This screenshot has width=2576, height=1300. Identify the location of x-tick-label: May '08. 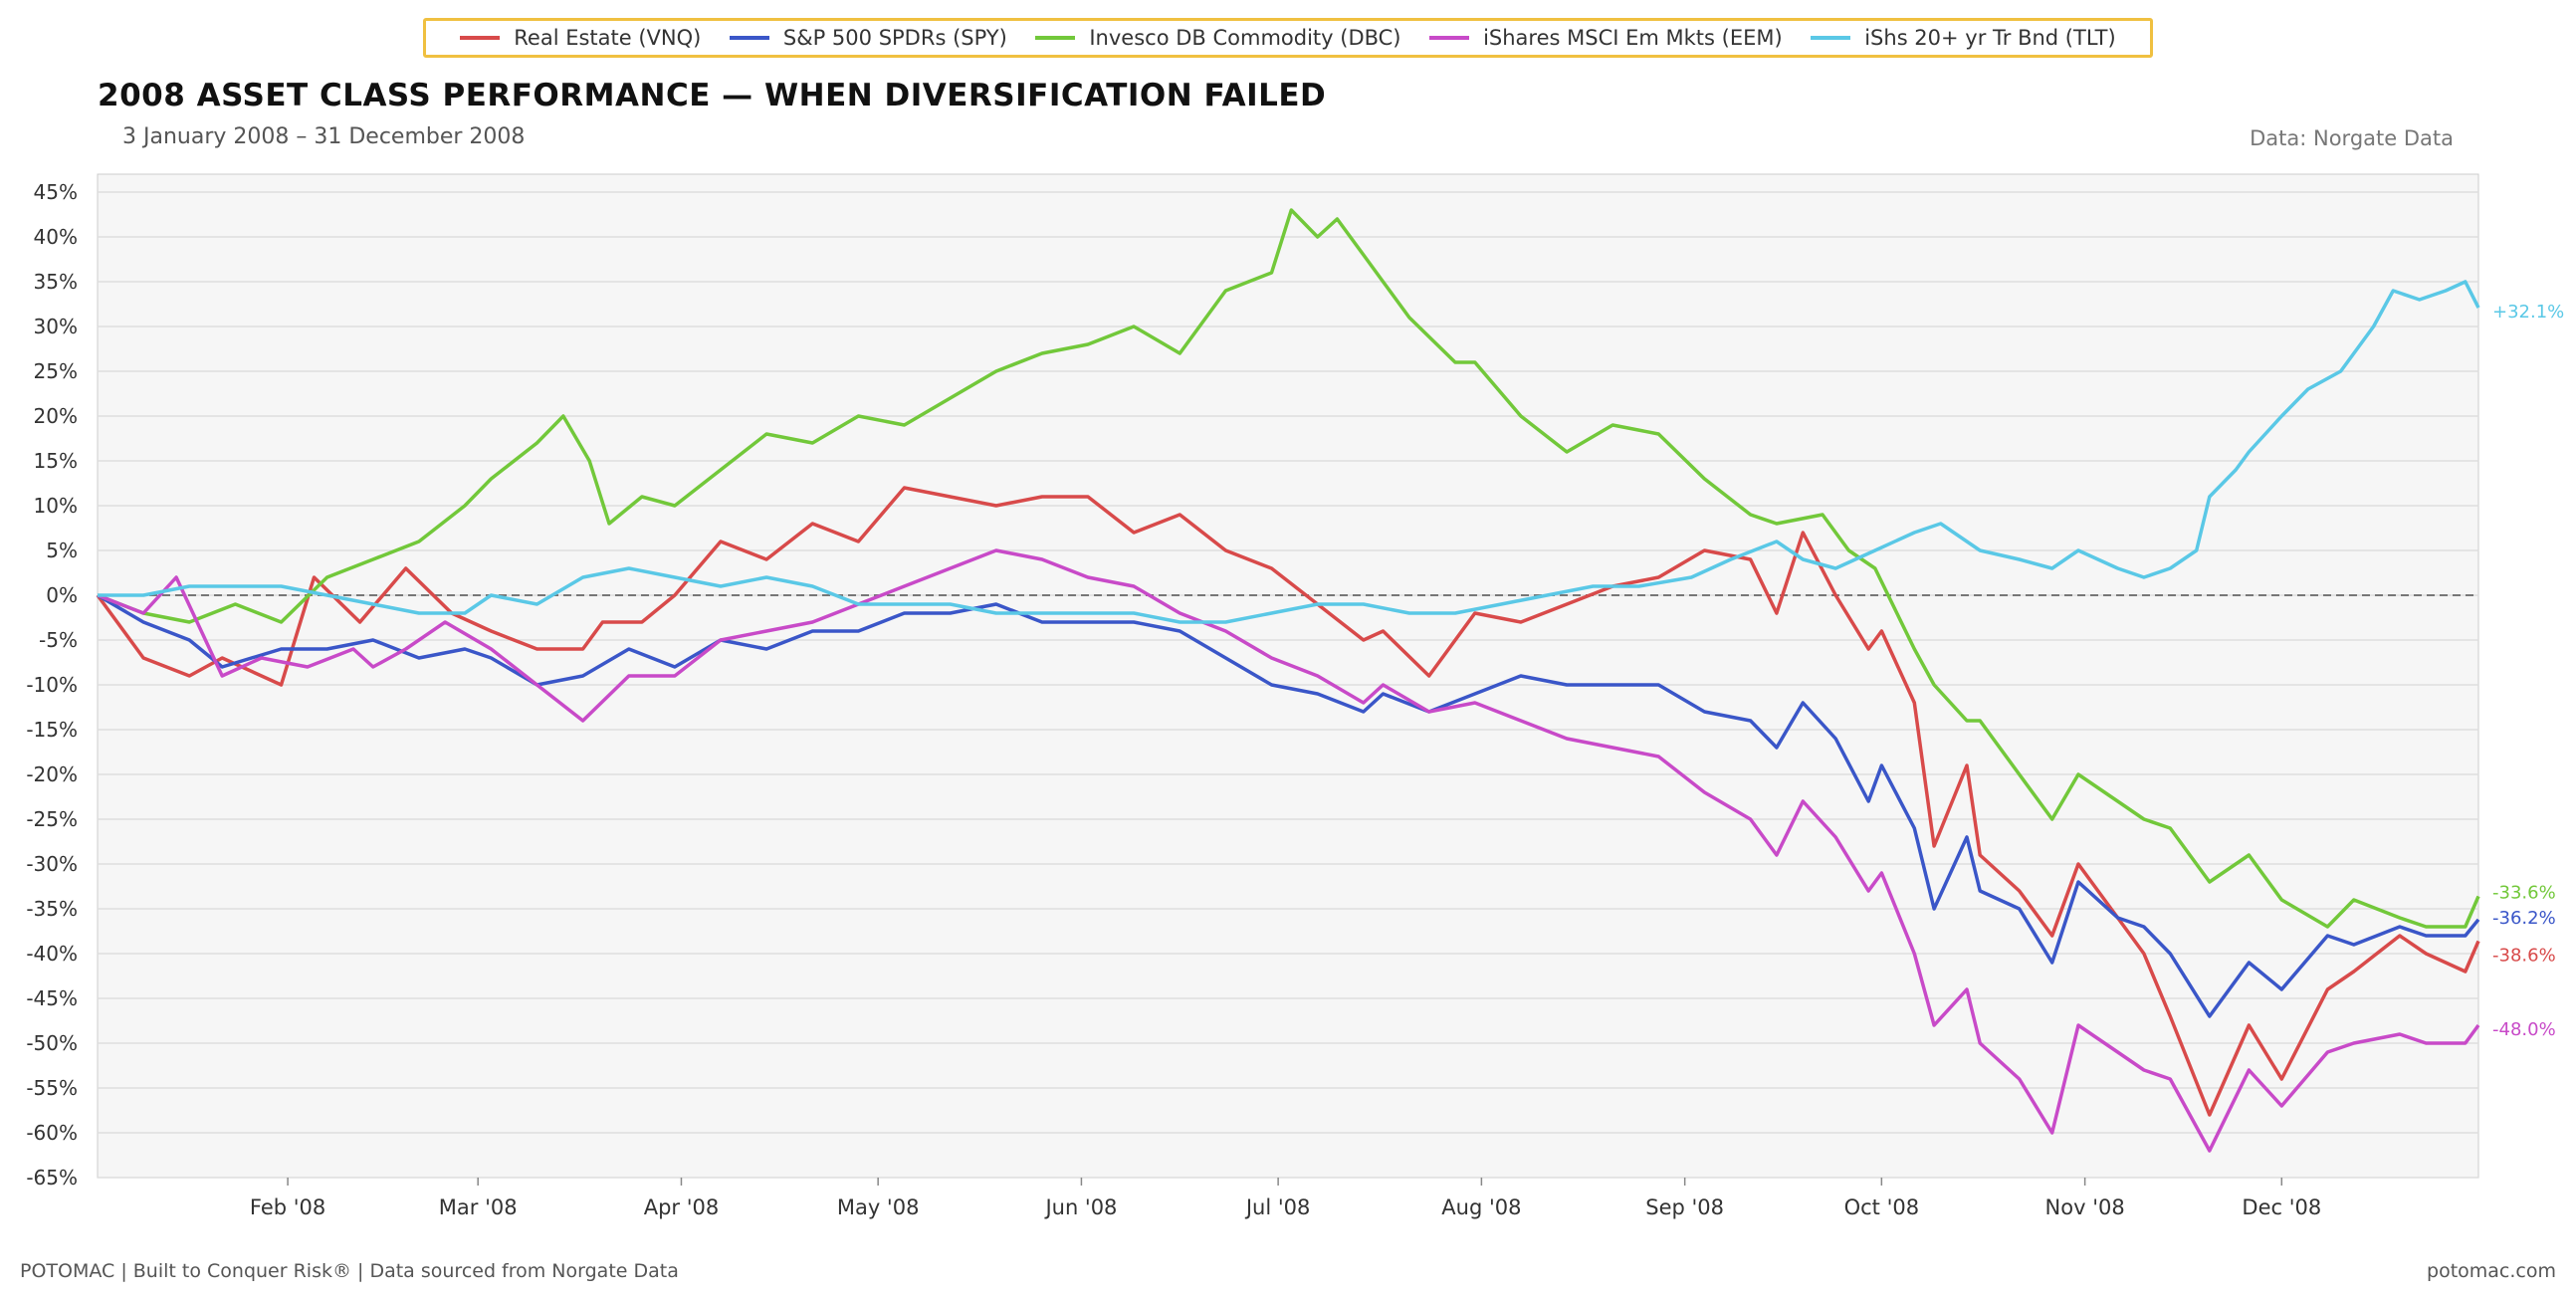
(878, 1207).